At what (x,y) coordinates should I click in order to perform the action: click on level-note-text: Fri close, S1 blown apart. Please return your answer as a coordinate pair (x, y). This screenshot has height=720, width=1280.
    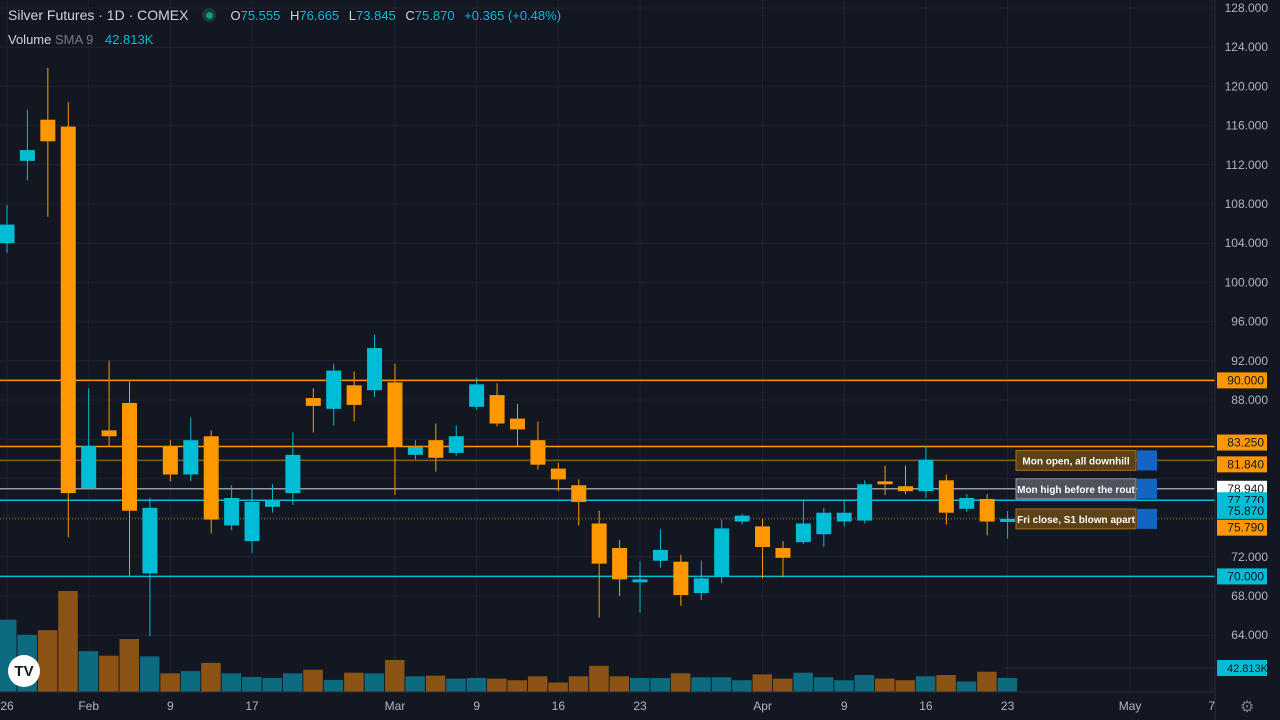
    Looking at the image, I should click on (1076, 520).